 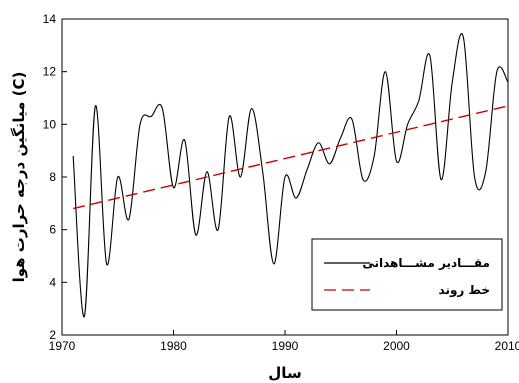 I want to click on y-tick-label: 12, so click(x=50, y=72).